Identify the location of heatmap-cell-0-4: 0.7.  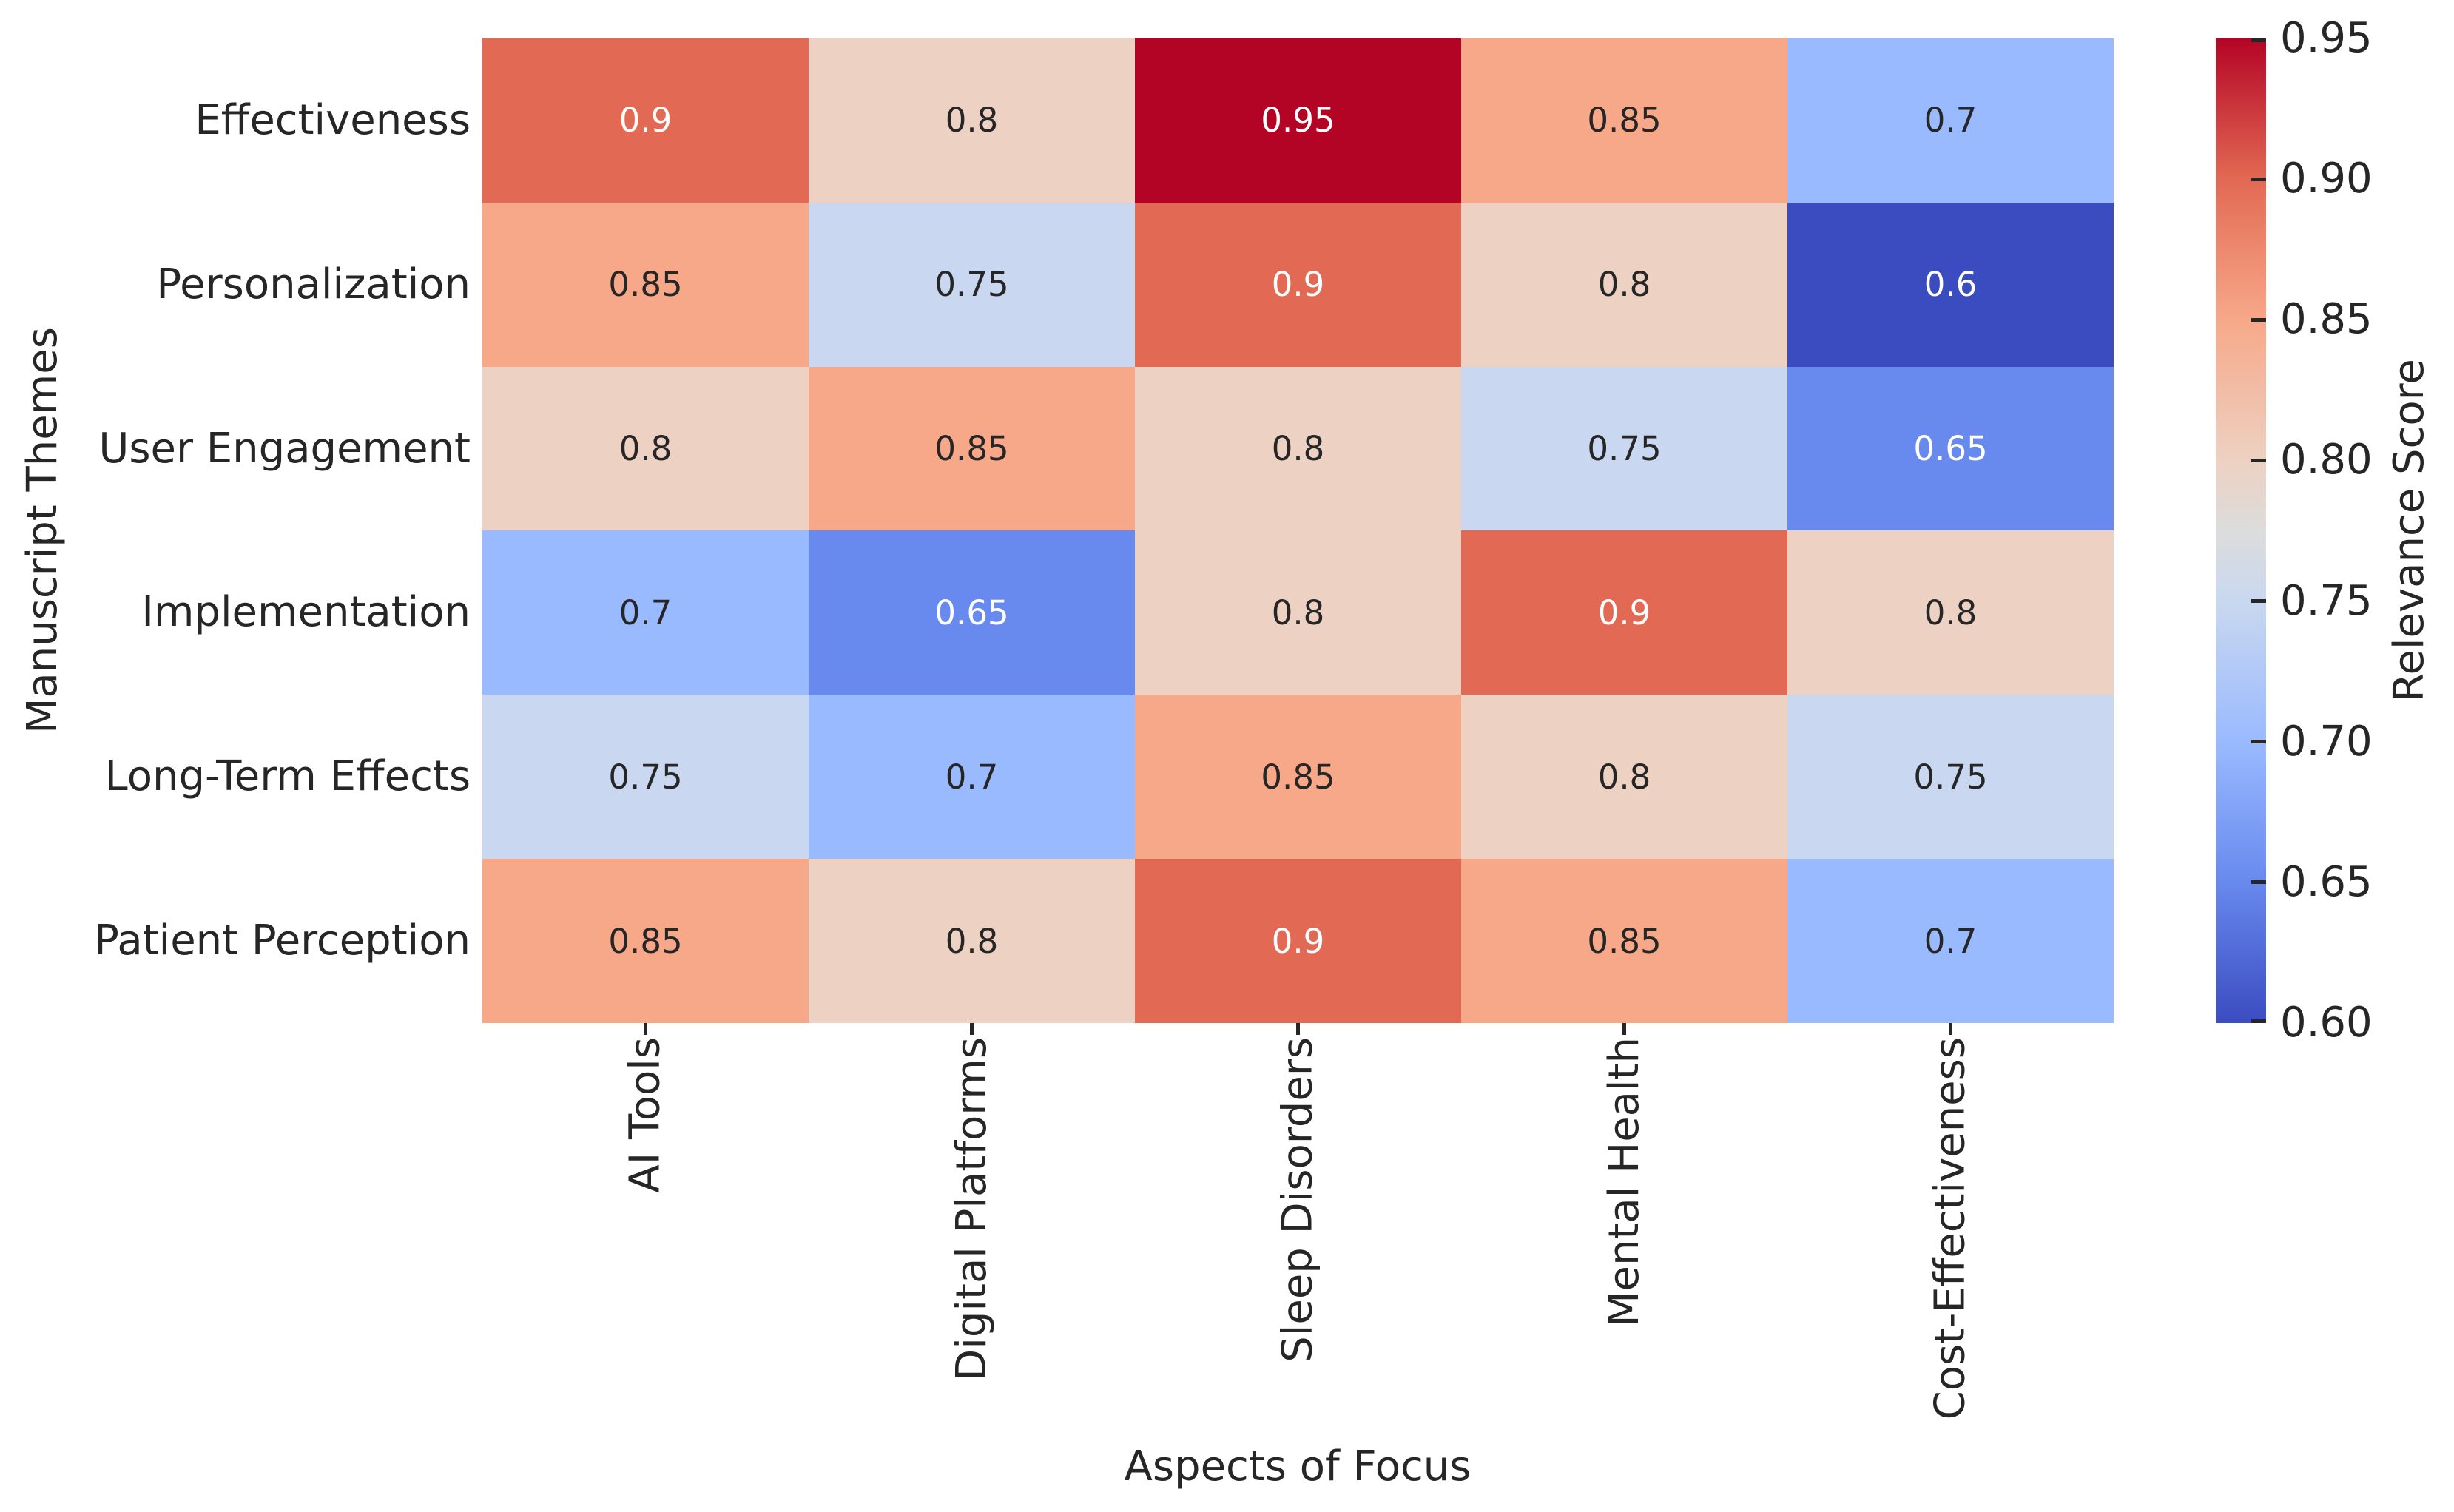
(1950, 120).